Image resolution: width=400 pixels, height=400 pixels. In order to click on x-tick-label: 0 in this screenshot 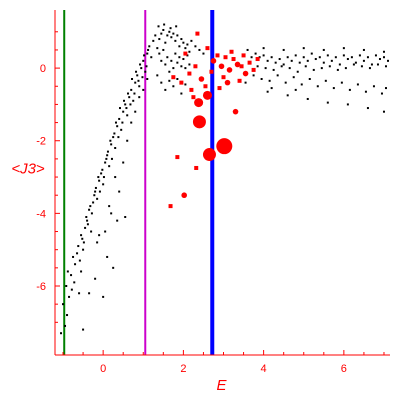, I will do `click(103, 369)`.